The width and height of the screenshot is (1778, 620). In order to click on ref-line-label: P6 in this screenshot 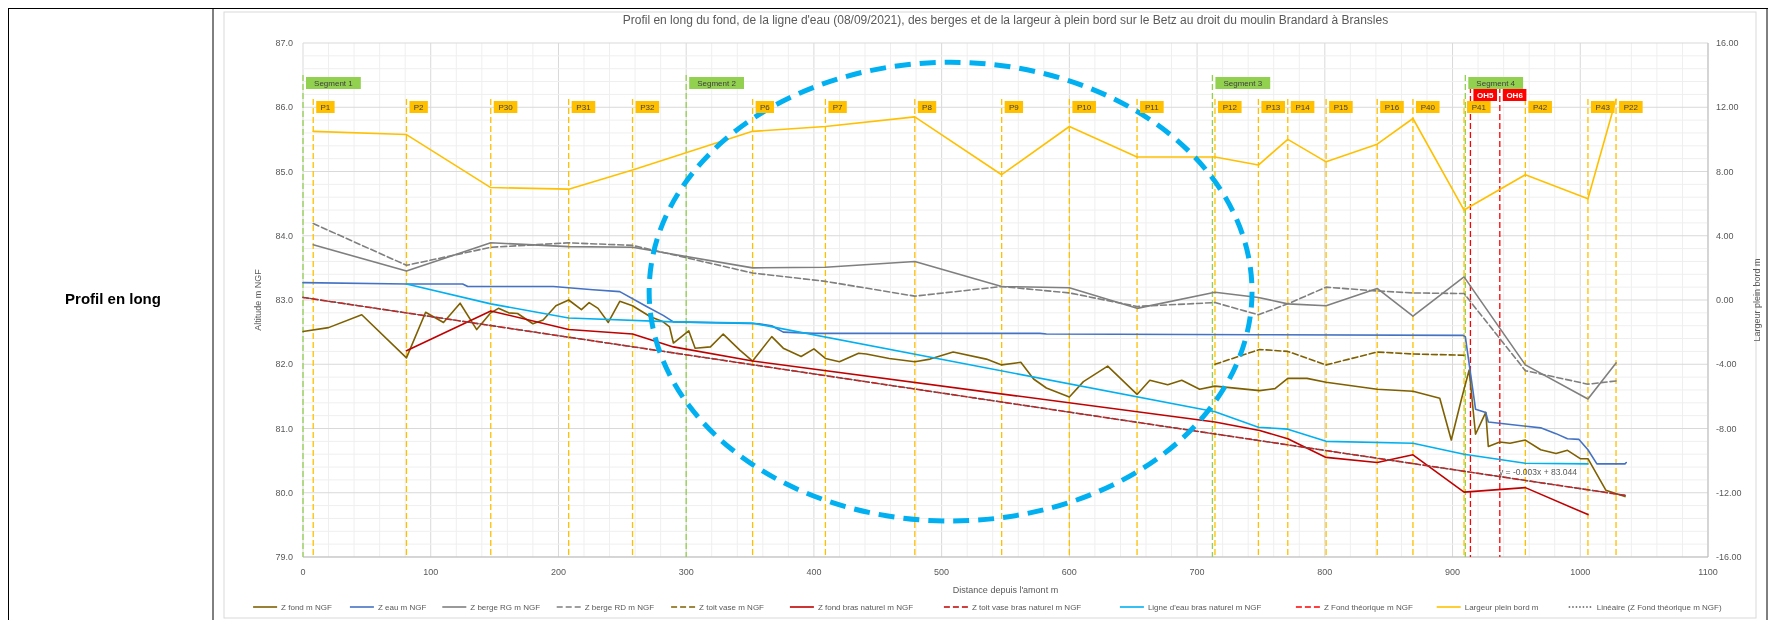, I will do `click(765, 107)`.